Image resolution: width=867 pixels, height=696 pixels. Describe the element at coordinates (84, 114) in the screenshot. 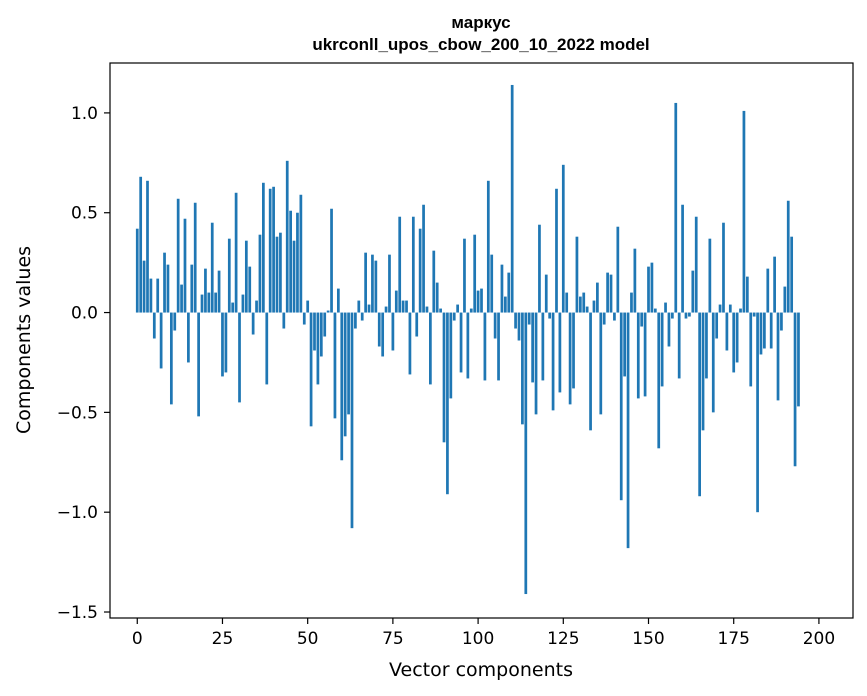

I see `y-tick-label: 1.0` at that location.